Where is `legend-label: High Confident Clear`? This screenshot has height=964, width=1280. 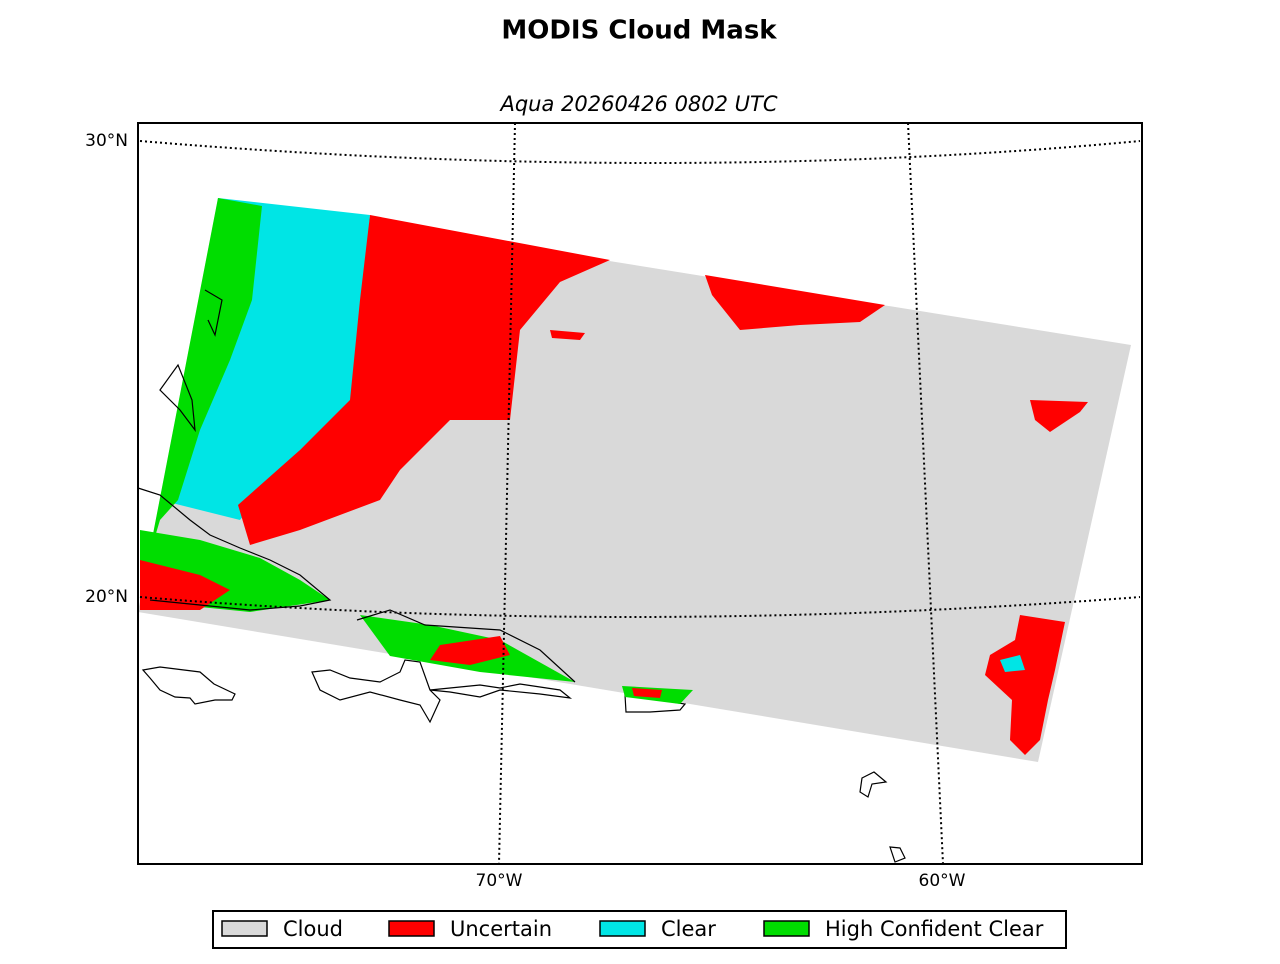 legend-label: High Confident Clear is located at coordinates (934, 929).